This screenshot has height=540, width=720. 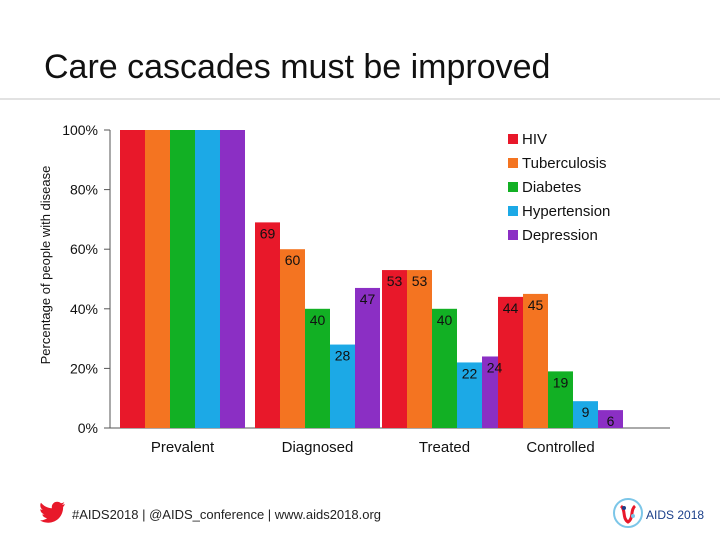 I want to click on bar-depression-controlled, so click(x=610, y=419).